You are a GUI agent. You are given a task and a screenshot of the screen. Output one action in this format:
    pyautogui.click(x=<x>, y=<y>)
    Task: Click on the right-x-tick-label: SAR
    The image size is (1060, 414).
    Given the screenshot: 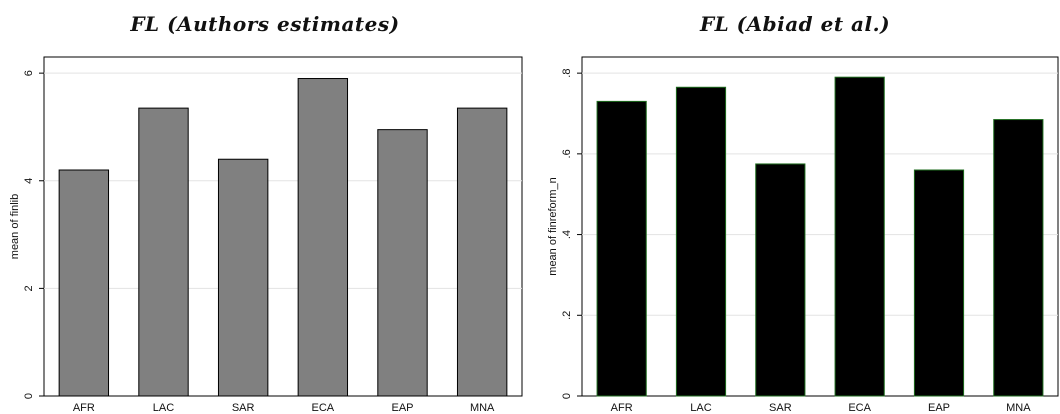 What is the action you would take?
    pyautogui.click(x=780, y=408)
    